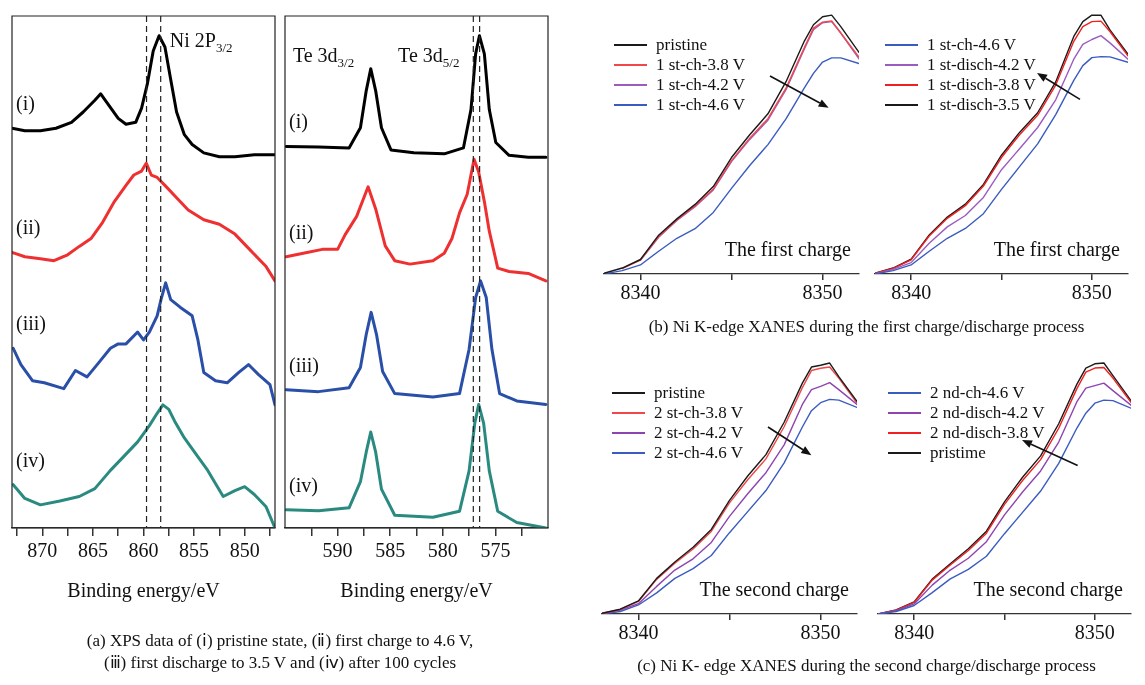  Describe the element at coordinates (701, 64) in the screenshot. I see `legend-label: 1 st-ch-3.8 V` at that location.